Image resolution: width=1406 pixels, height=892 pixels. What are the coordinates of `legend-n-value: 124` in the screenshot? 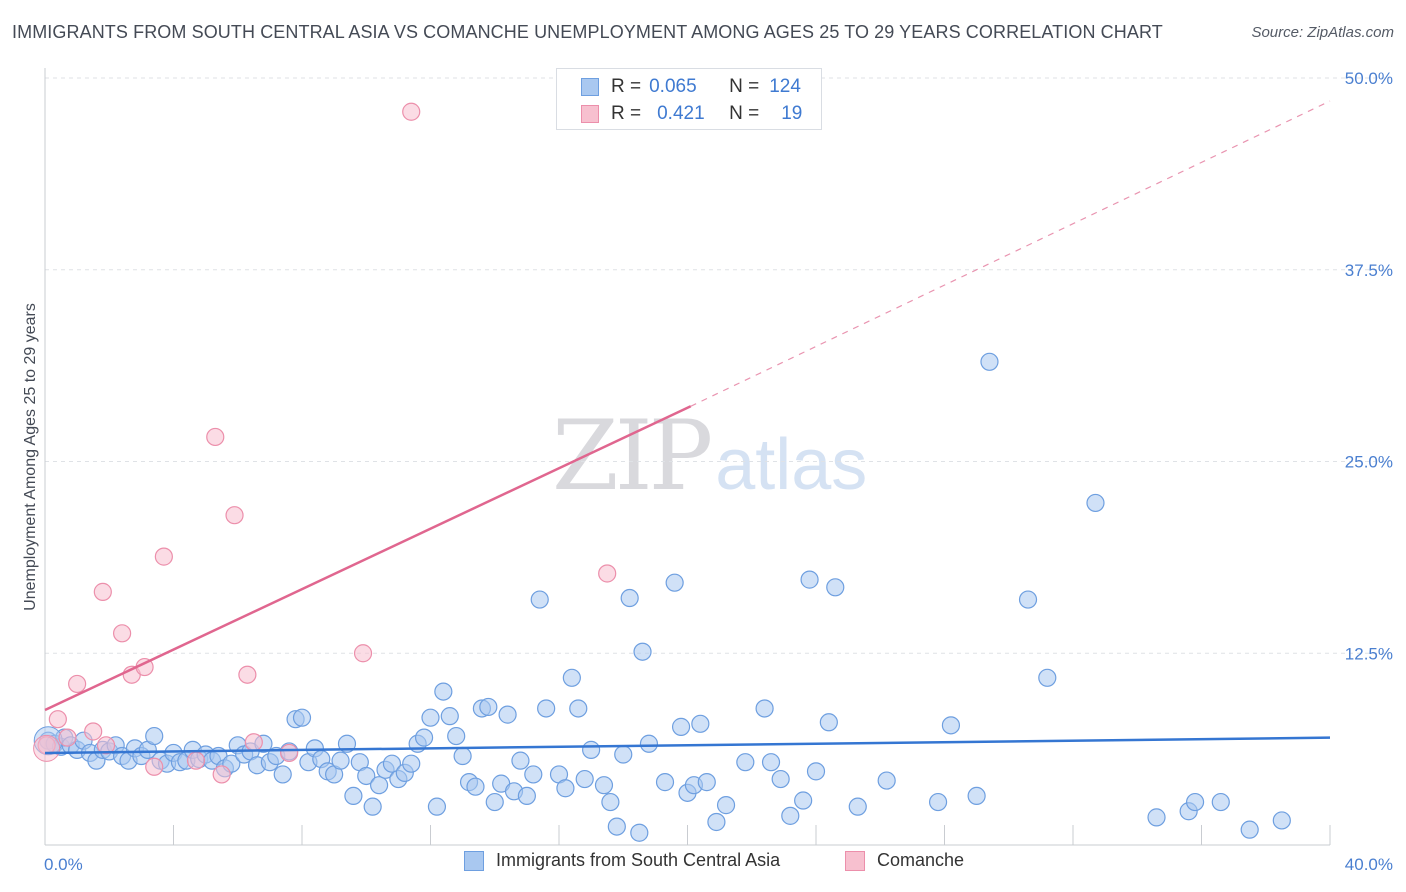 It's located at (785, 86).